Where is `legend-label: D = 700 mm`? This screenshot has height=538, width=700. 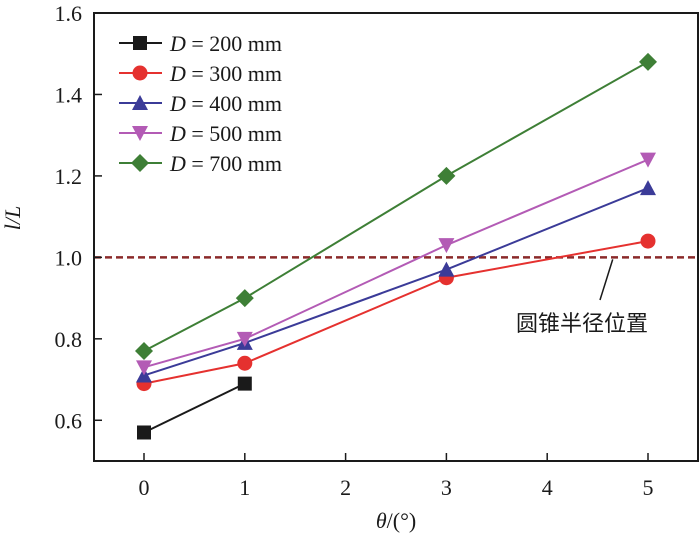
legend-label: D = 700 mm is located at coordinates (225, 163).